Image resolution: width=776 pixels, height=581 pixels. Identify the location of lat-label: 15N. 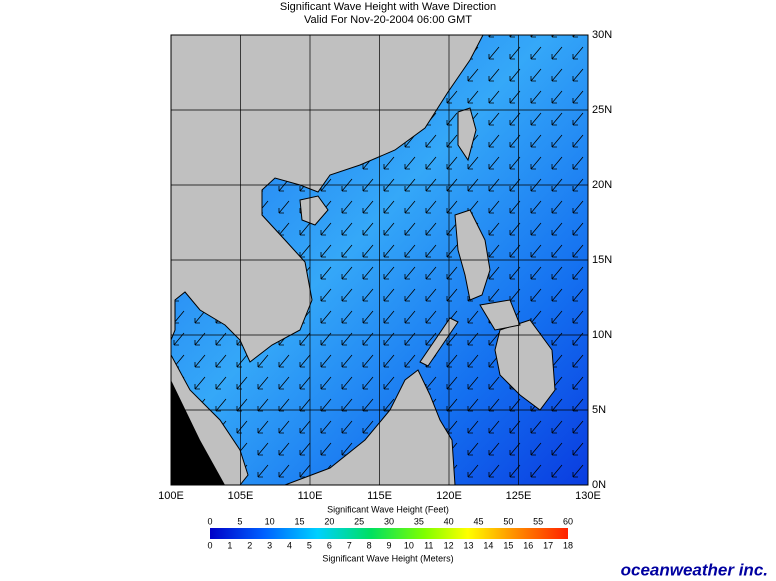
(602, 260).